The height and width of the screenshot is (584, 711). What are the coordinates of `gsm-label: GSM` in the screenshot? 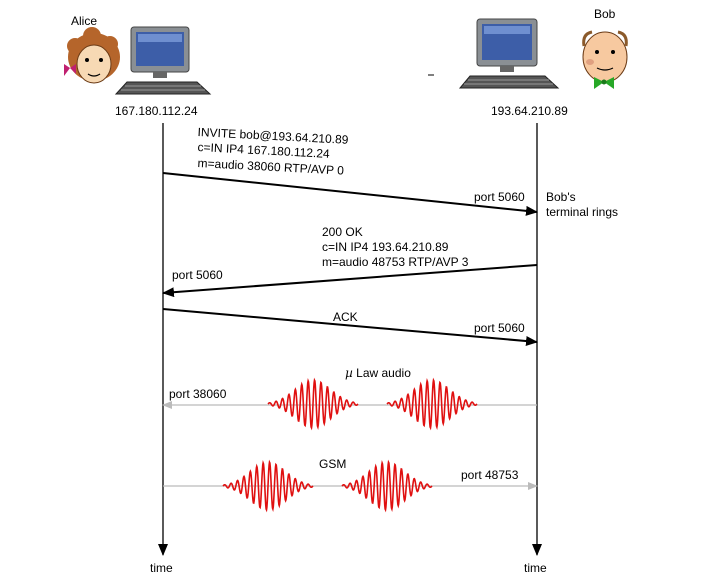 It's located at (333, 464).